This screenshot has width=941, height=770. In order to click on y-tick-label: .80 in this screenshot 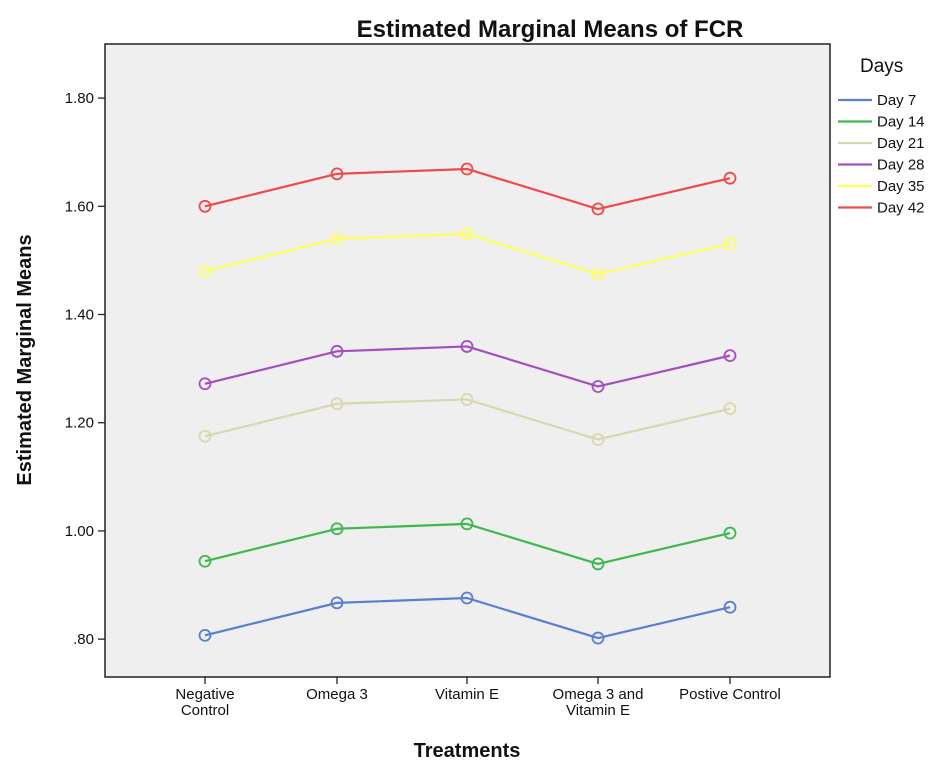, I will do `click(83, 639)`.